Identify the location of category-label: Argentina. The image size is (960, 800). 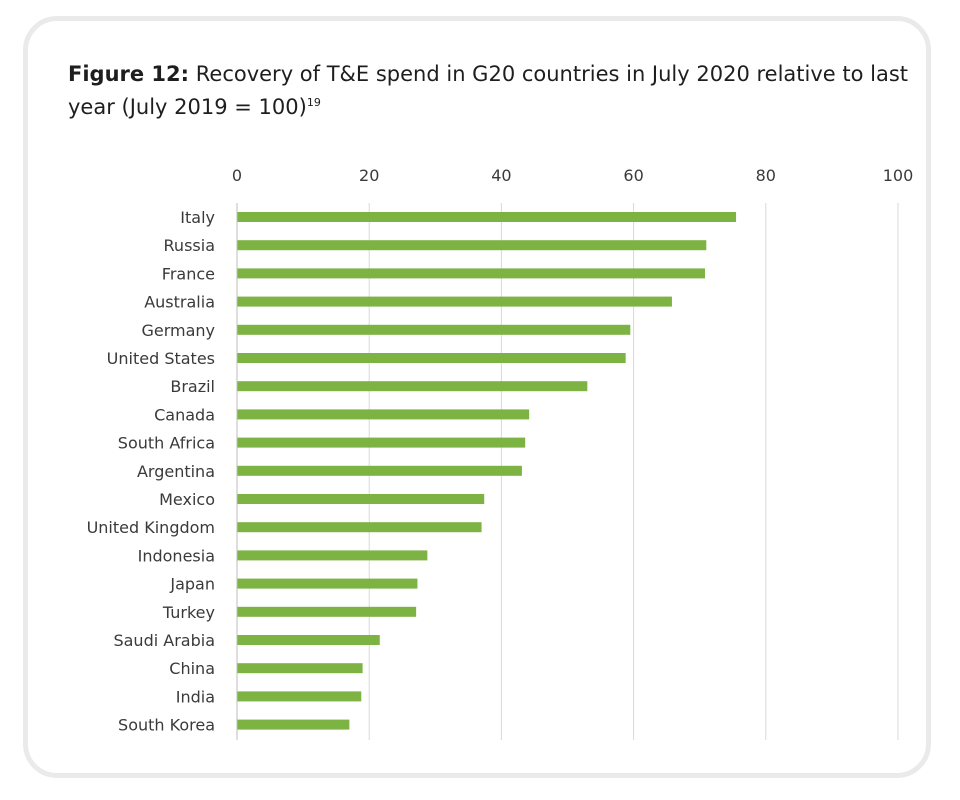
(176, 471).